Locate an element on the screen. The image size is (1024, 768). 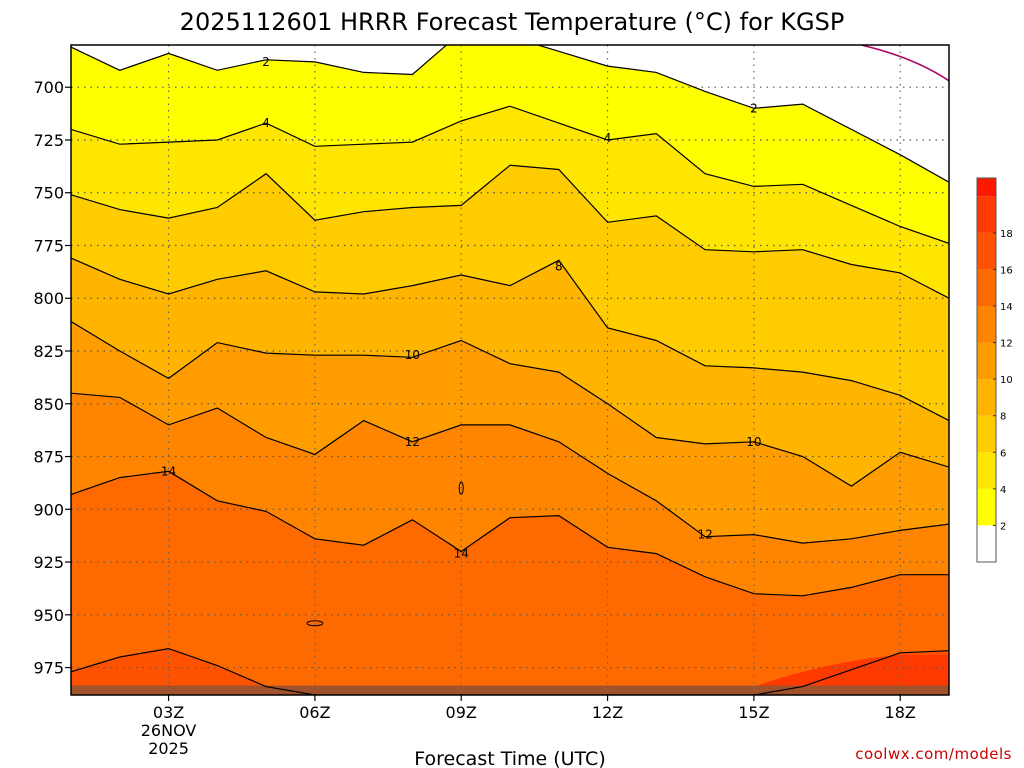
colorbar-frame is located at coordinates (986, 370).